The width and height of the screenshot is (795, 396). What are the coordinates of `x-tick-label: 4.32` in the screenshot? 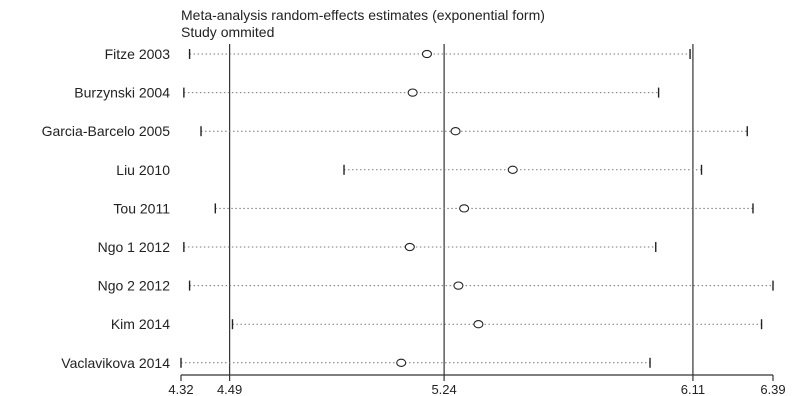 It's located at (180, 389).